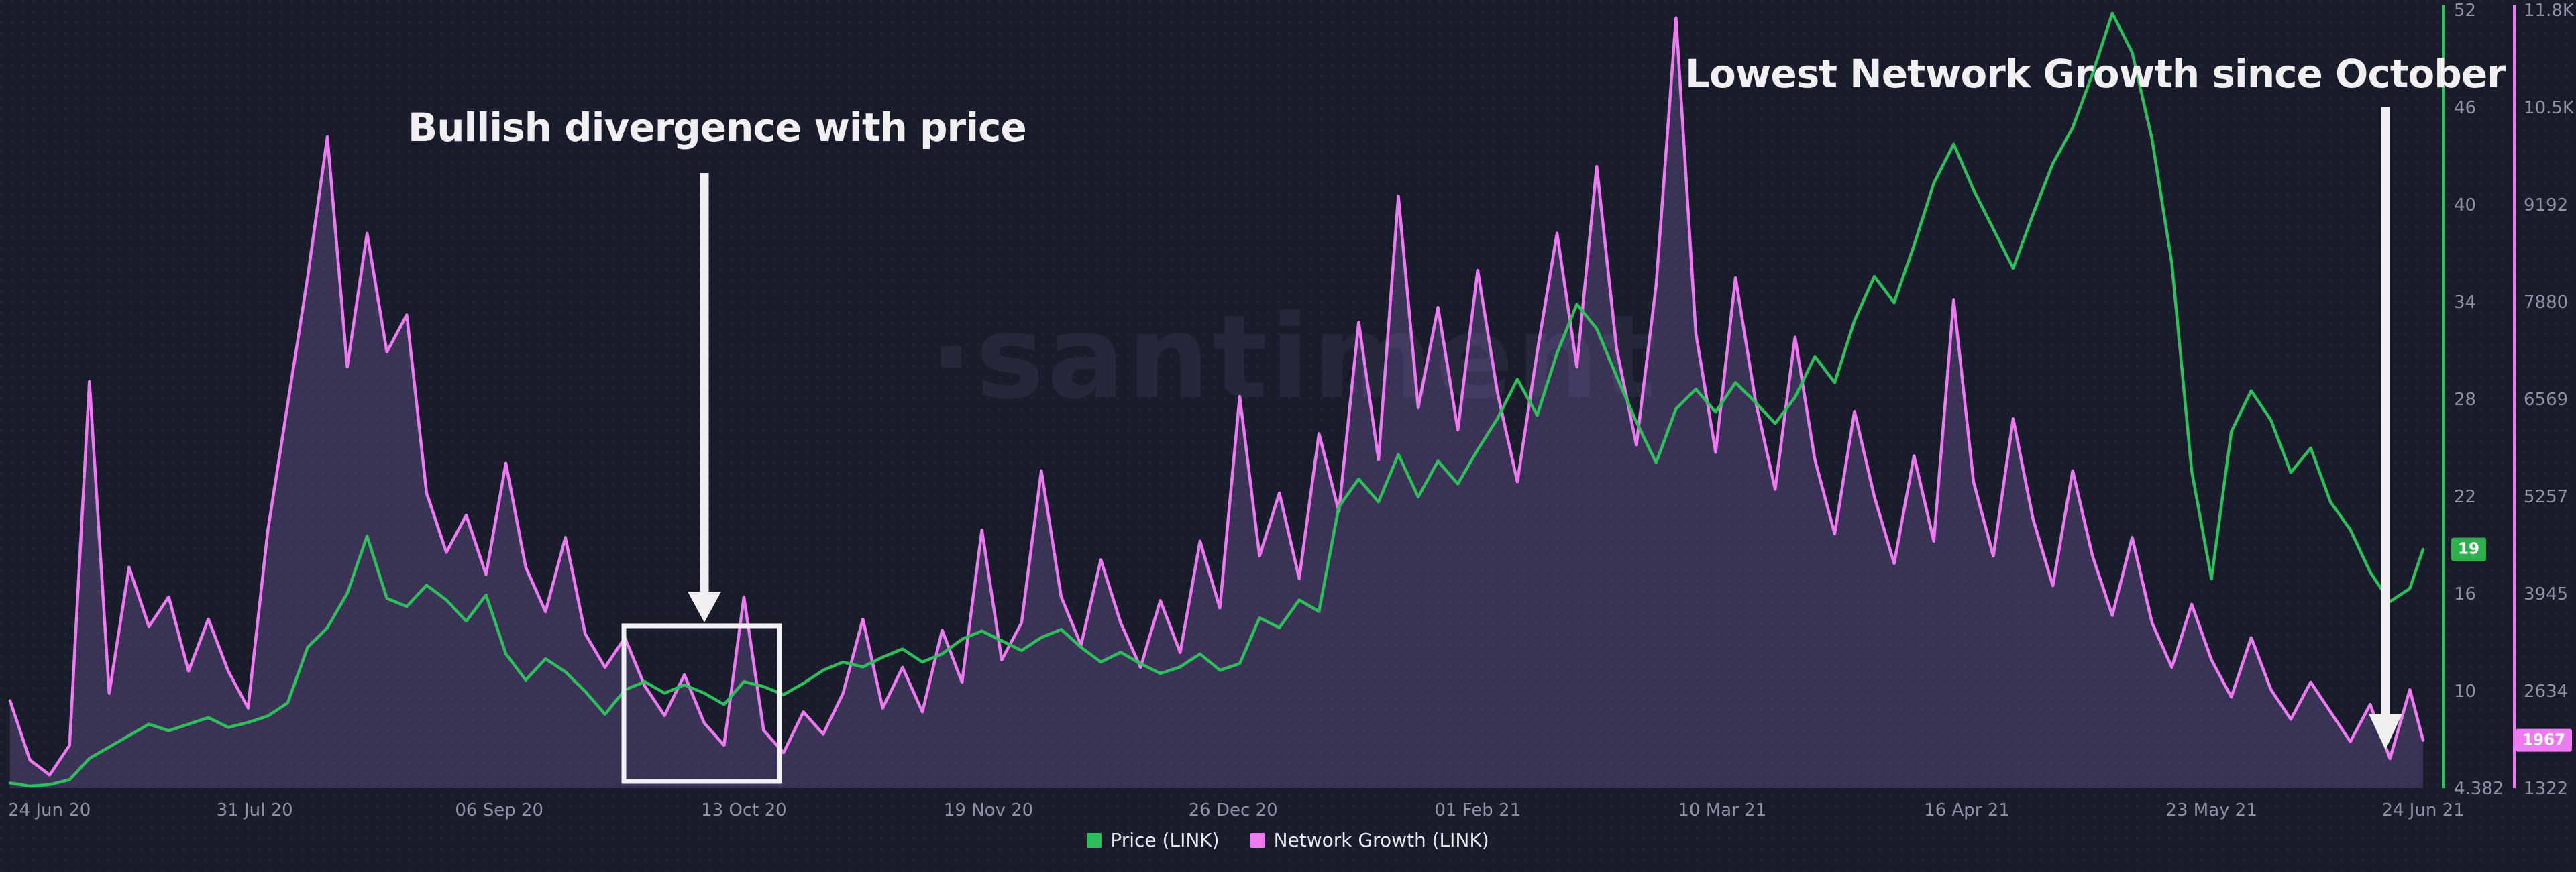  Describe the element at coordinates (2211, 810) in the screenshot. I see `x-axis-tick-label: 23 May 21` at that location.